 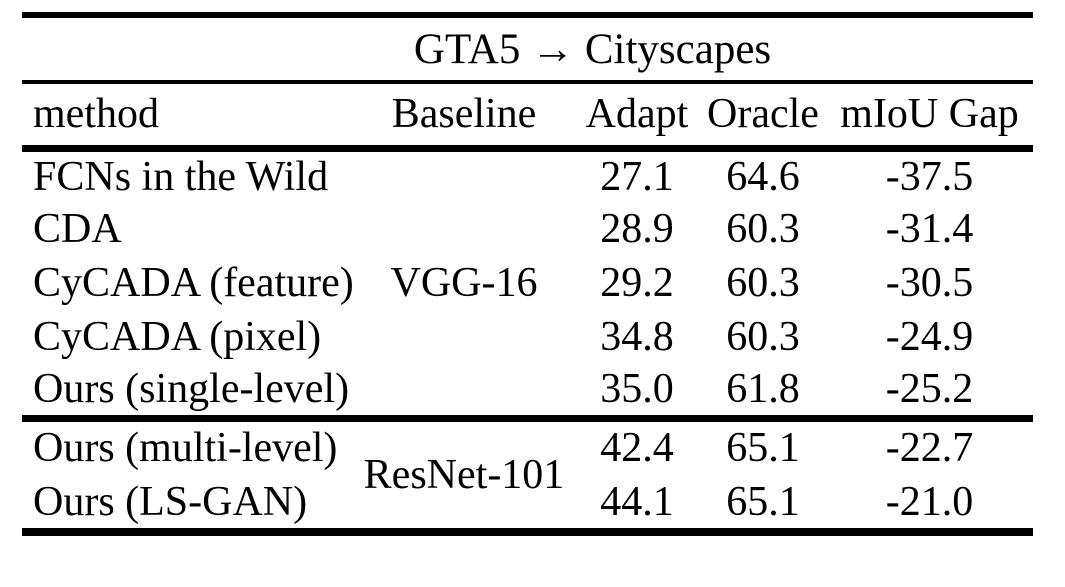 What do you see at coordinates (170, 501) in the screenshot?
I see `method-cell: Ours (LS-GAN)` at bounding box center [170, 501].